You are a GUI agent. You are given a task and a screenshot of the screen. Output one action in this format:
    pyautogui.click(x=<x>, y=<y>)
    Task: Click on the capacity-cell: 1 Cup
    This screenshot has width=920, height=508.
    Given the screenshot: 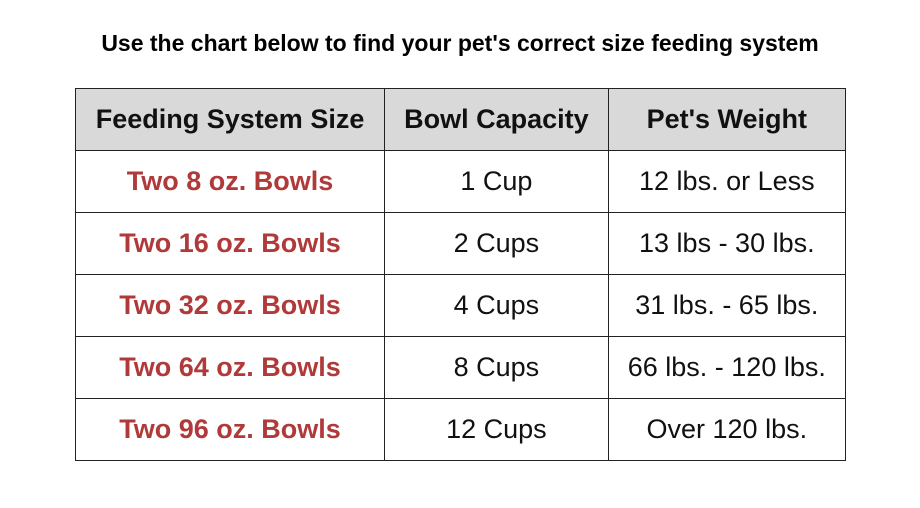 What is the action you would take?
    pyautogui.click(x=496, y=181)
    